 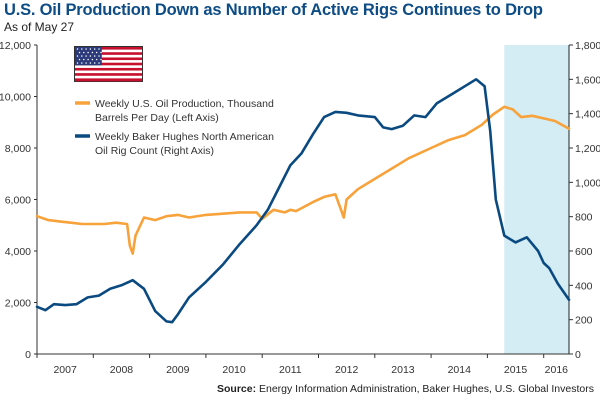 What do you see at coordinates (15, 98) in the screenshot?
I see `left-tick-label: 10,000` at bounding box center [15, 98].